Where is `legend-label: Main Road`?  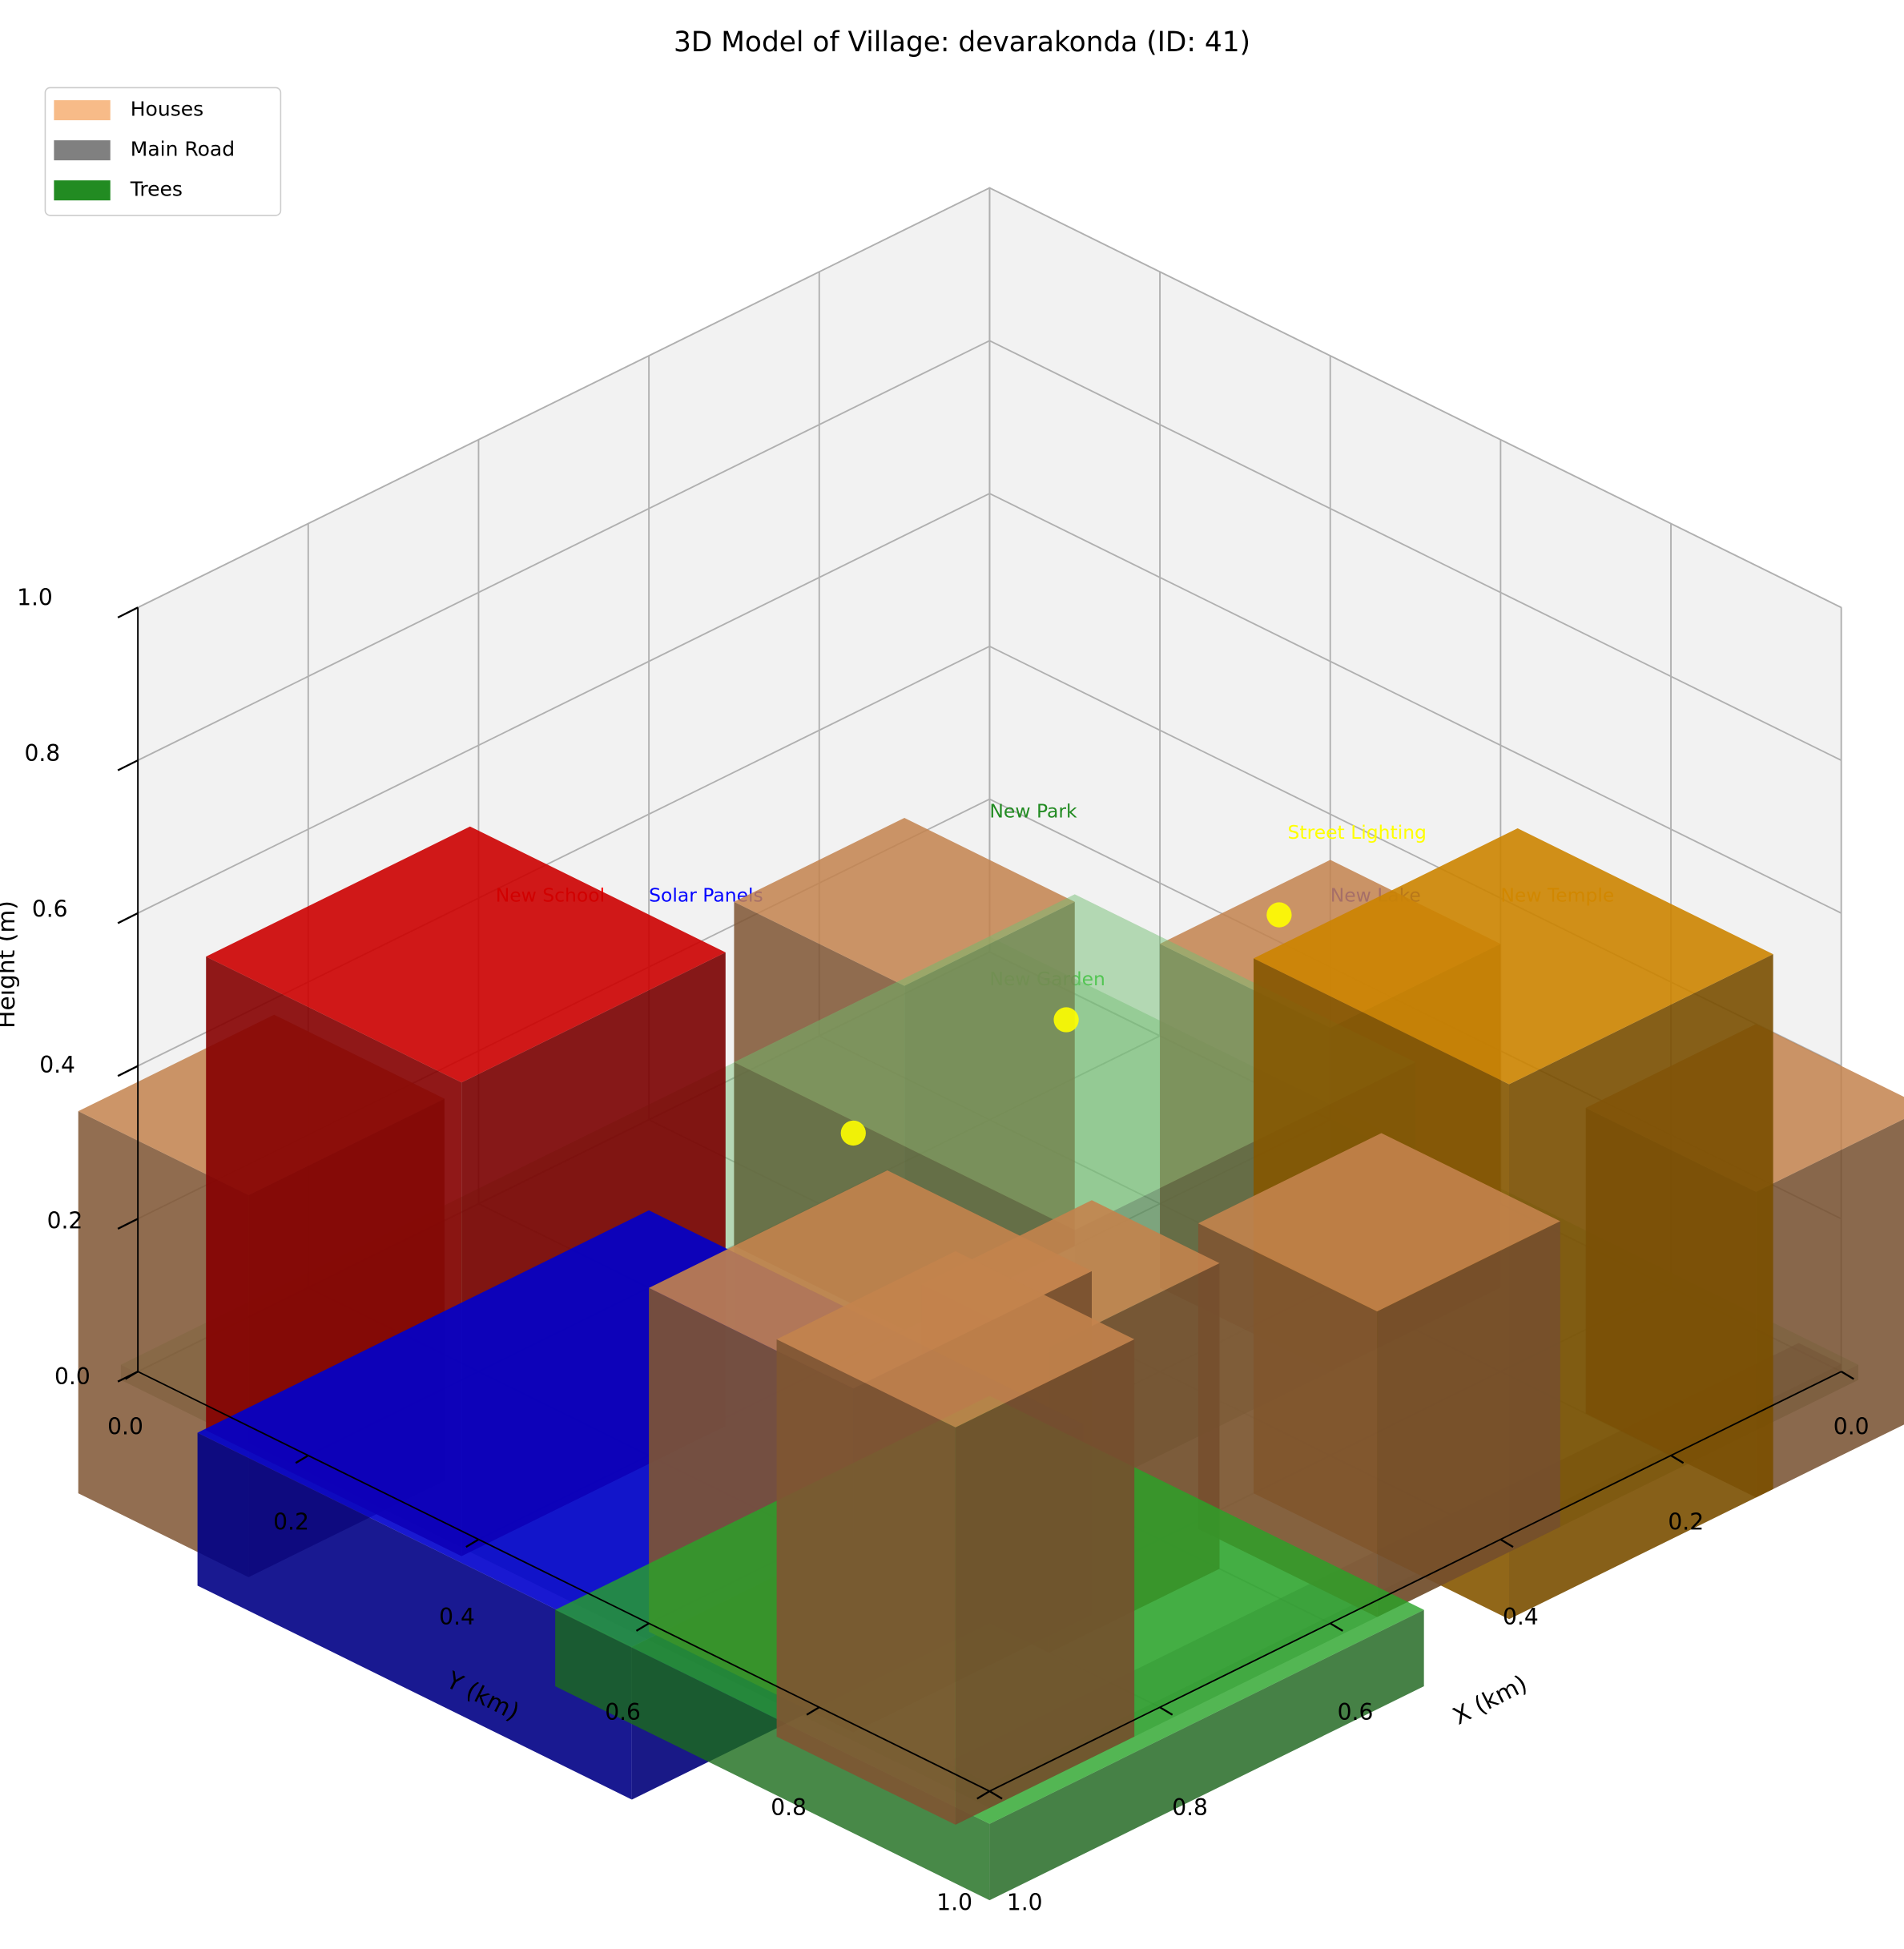 legend-label: Main Road is located at coordinates (183, 149).